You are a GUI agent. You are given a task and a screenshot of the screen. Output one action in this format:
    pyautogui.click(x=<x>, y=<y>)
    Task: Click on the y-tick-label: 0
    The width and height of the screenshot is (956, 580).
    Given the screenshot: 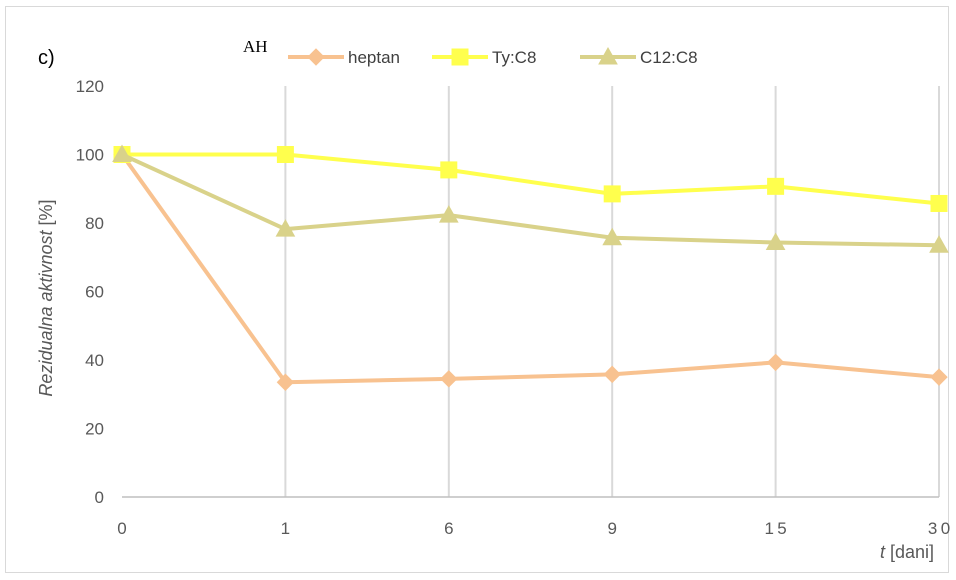 What is the action you would take?
    pyautogui.click(x=99, y=497)
    